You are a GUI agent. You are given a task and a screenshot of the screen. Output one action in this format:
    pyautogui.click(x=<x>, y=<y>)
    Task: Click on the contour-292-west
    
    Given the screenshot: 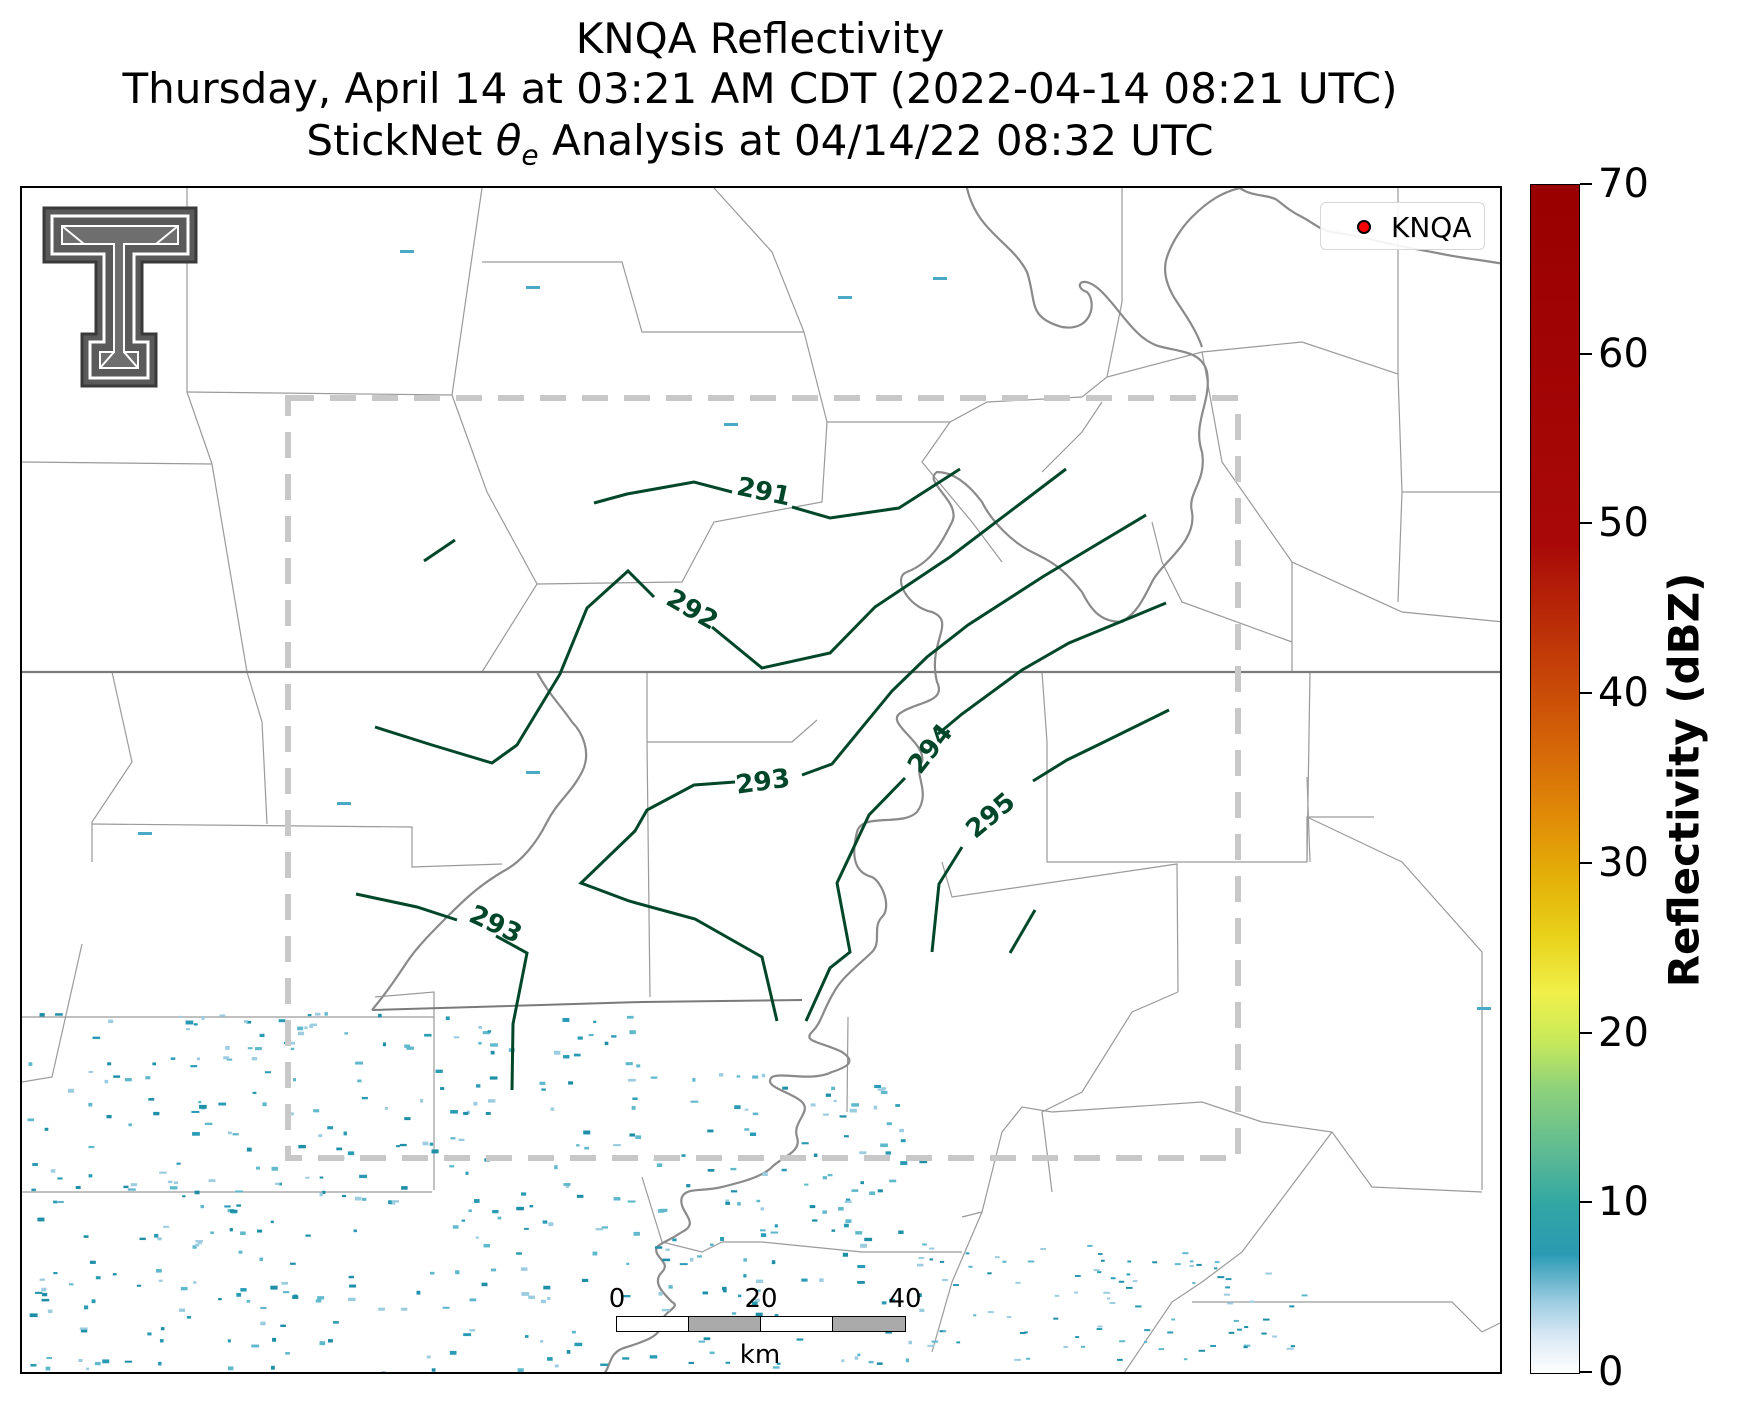 What is the action you would take?
    pyautogui.click(x=515, y=666)
    